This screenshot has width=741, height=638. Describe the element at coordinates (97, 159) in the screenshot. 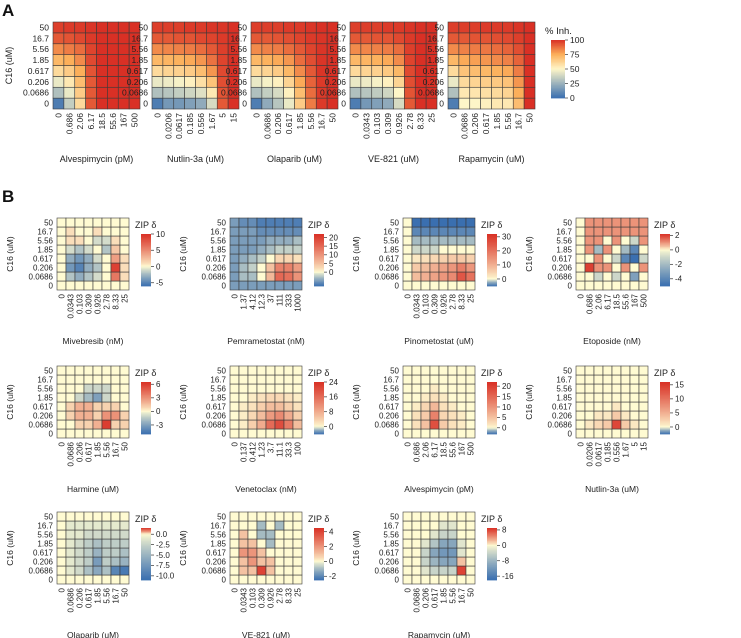

I see `x-axis-label: Alvespimycin (pM)` at that location.